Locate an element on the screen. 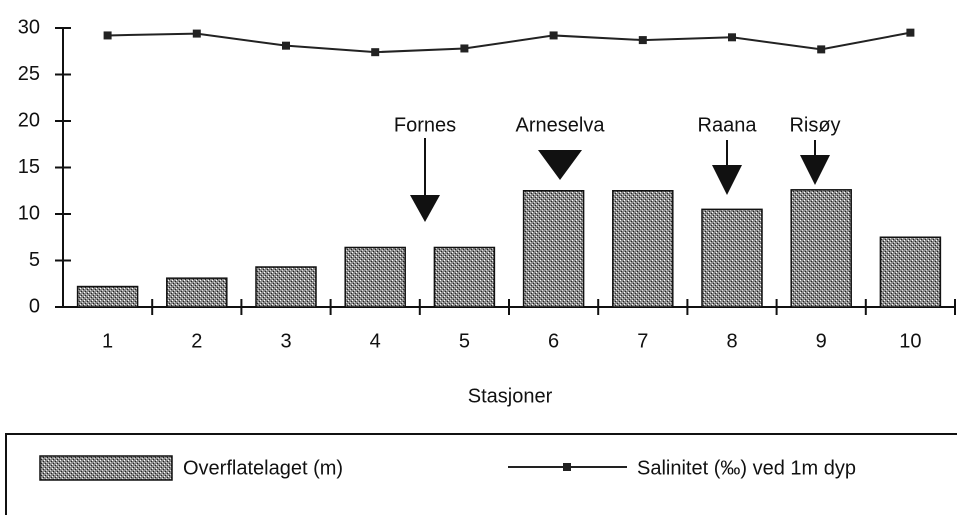 This screenshot has width=957, height=515. x-axis-label: Stasjoner is located at coordinates (510, 396).